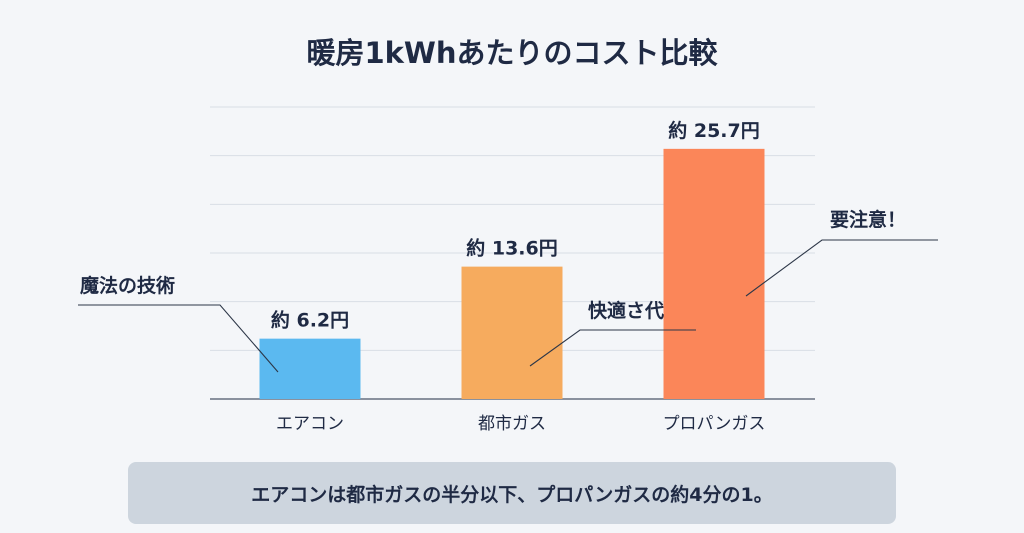  I want to click on summary-box: エアコンは都市ガスの半分以下、プロパンガスの約4分の1。, so click(512, 493).